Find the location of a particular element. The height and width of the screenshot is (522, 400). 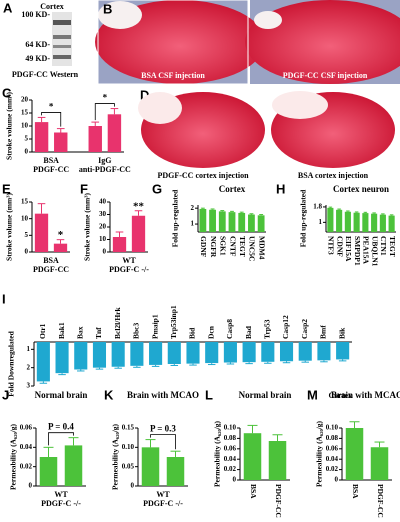

panel-letter: E is located at coordinates (6, 188).